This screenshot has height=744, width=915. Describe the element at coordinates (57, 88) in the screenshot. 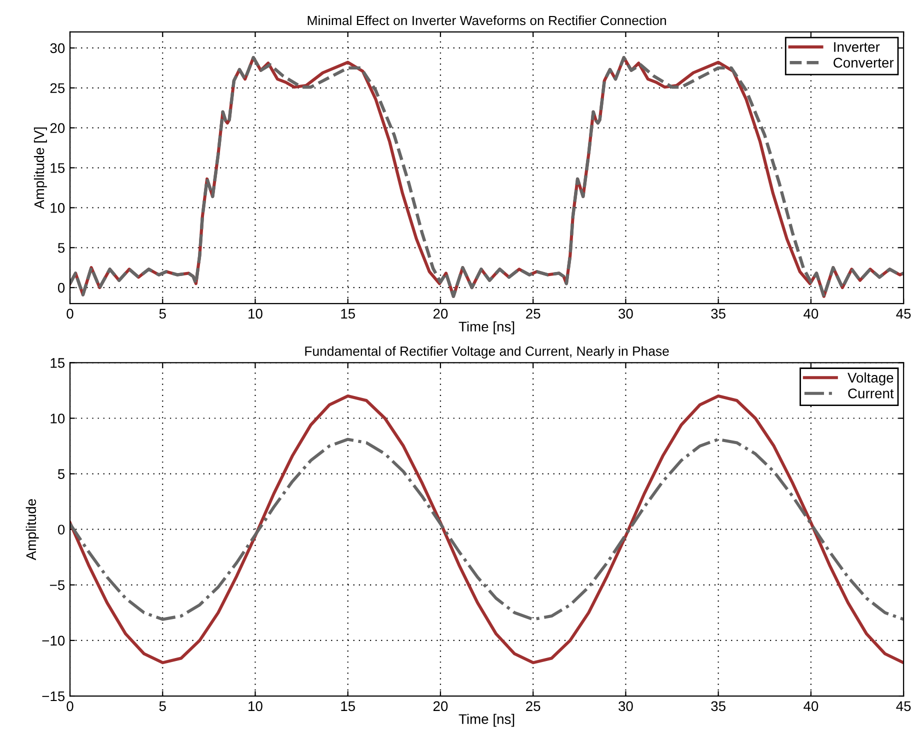

I see `y-tick-label: 25` at that location.